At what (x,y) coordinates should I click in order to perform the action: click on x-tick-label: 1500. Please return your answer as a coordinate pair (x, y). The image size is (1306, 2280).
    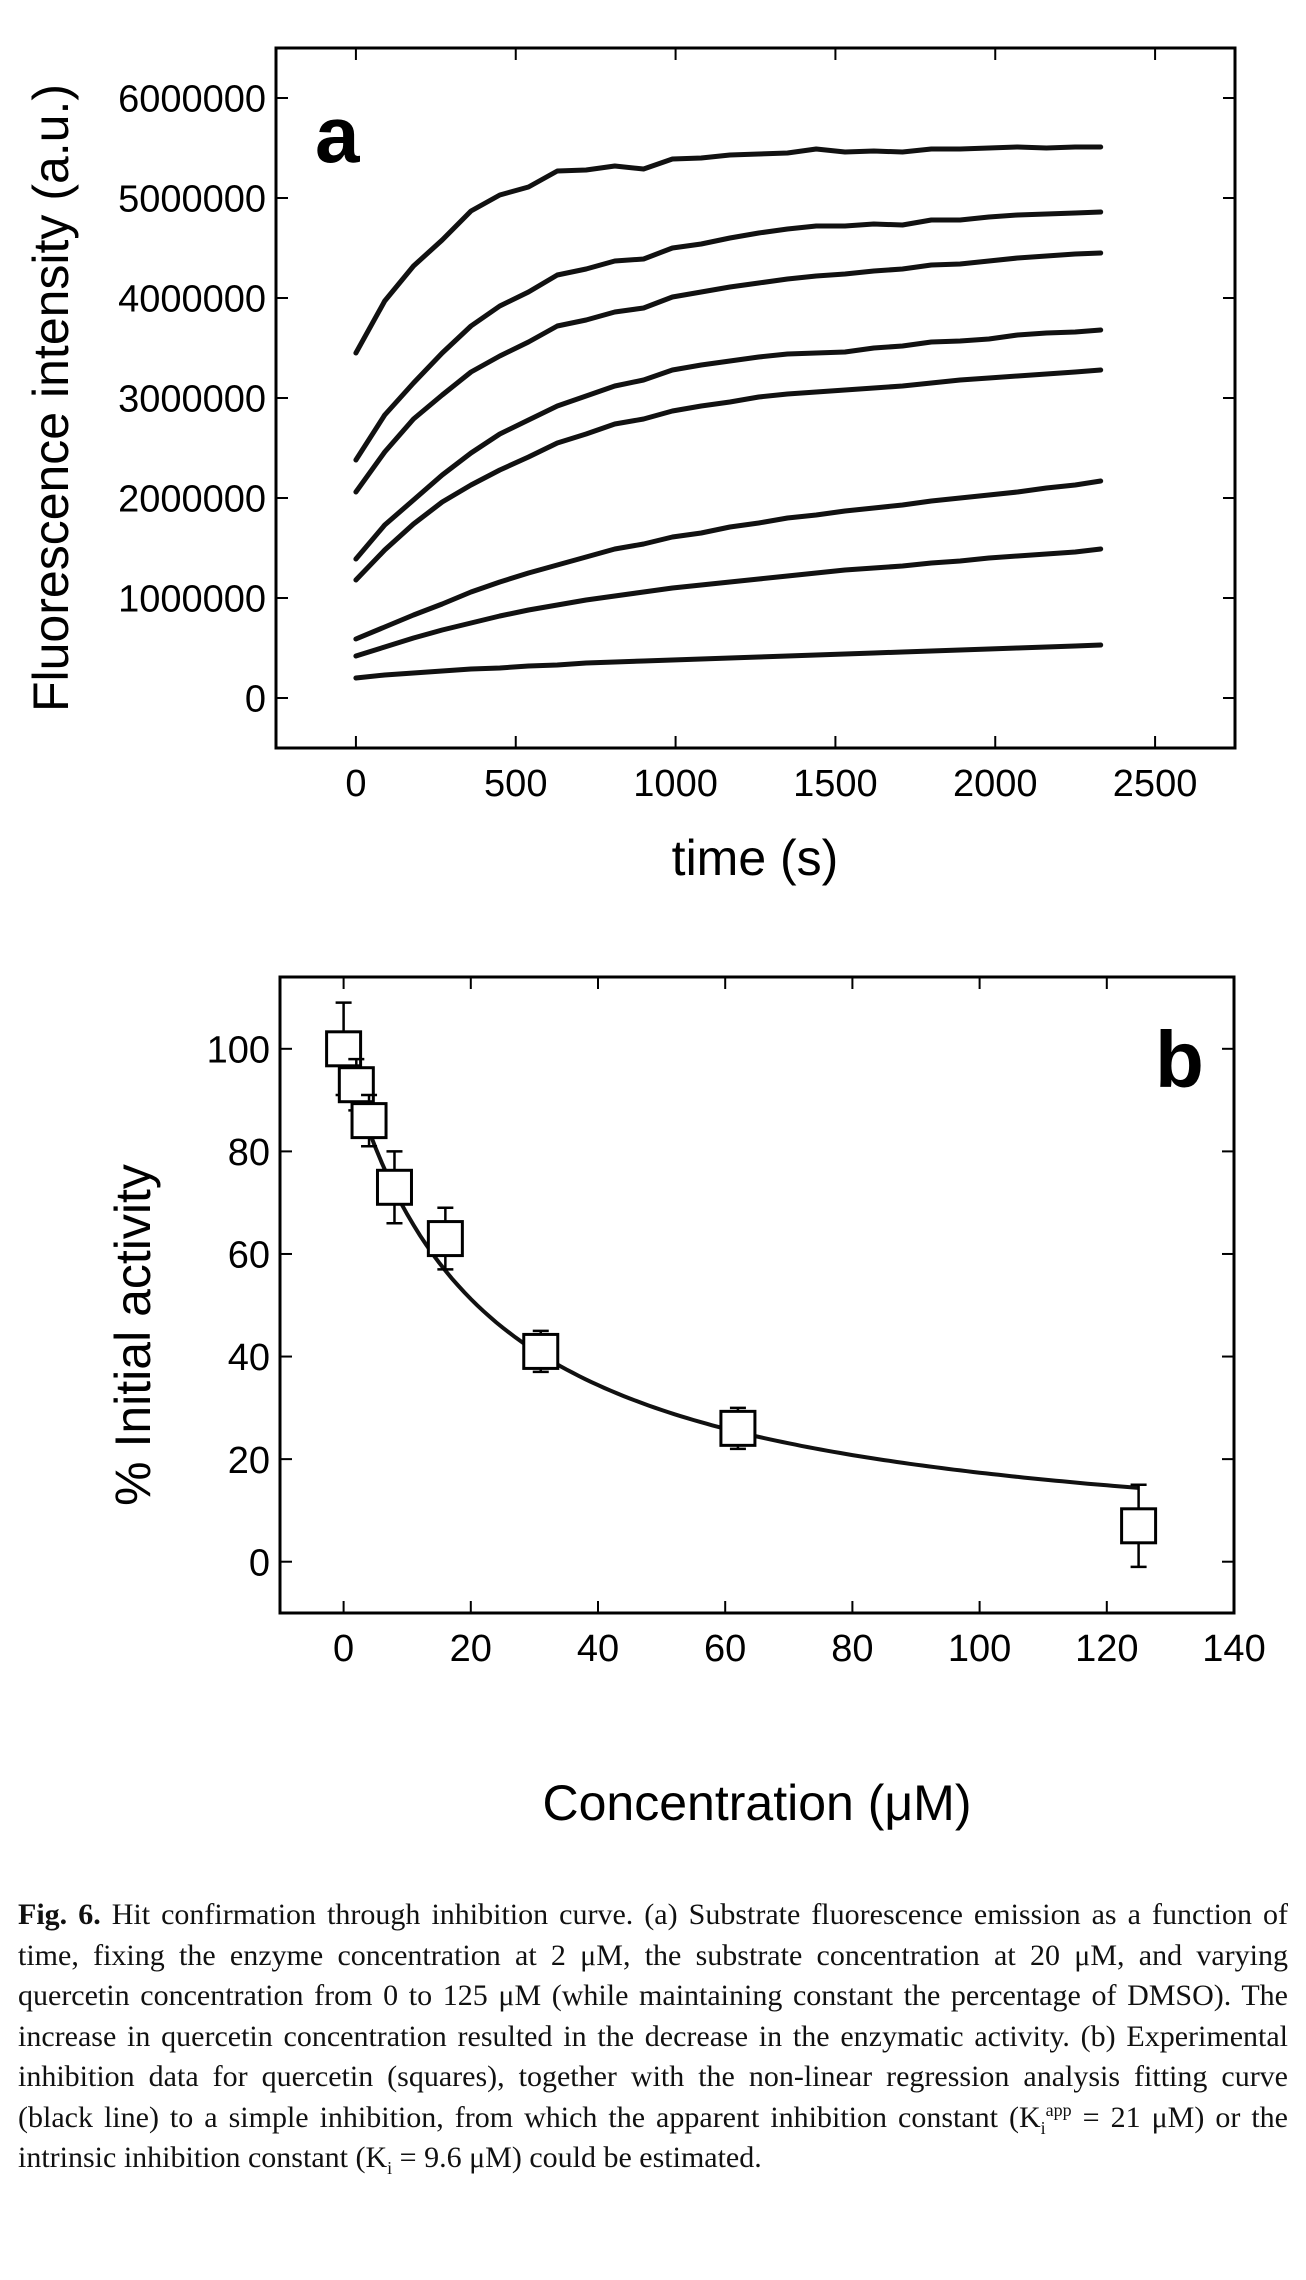
    Looking at the image, I should click on (835, 784).